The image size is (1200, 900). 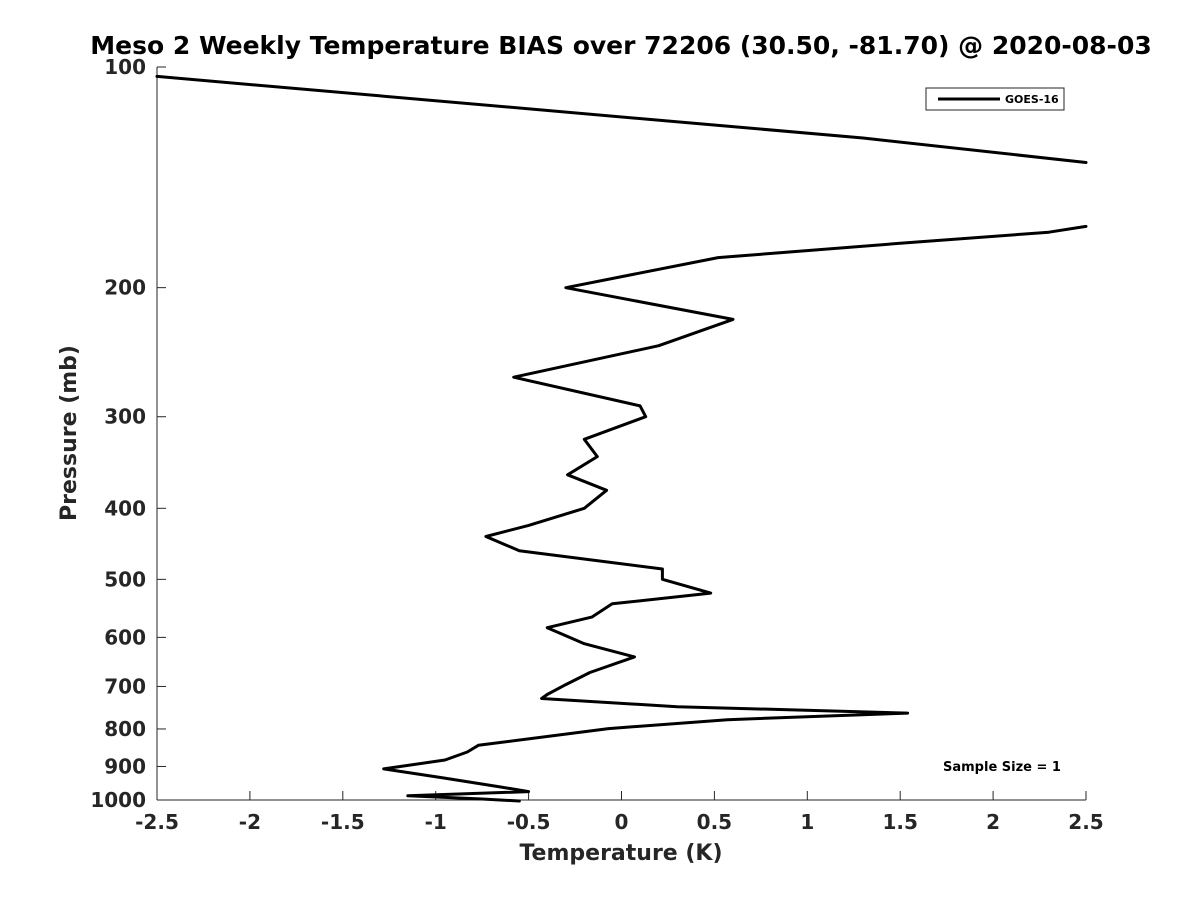 I want to click on y-tick-label: 300, so click(x=125, y=417).